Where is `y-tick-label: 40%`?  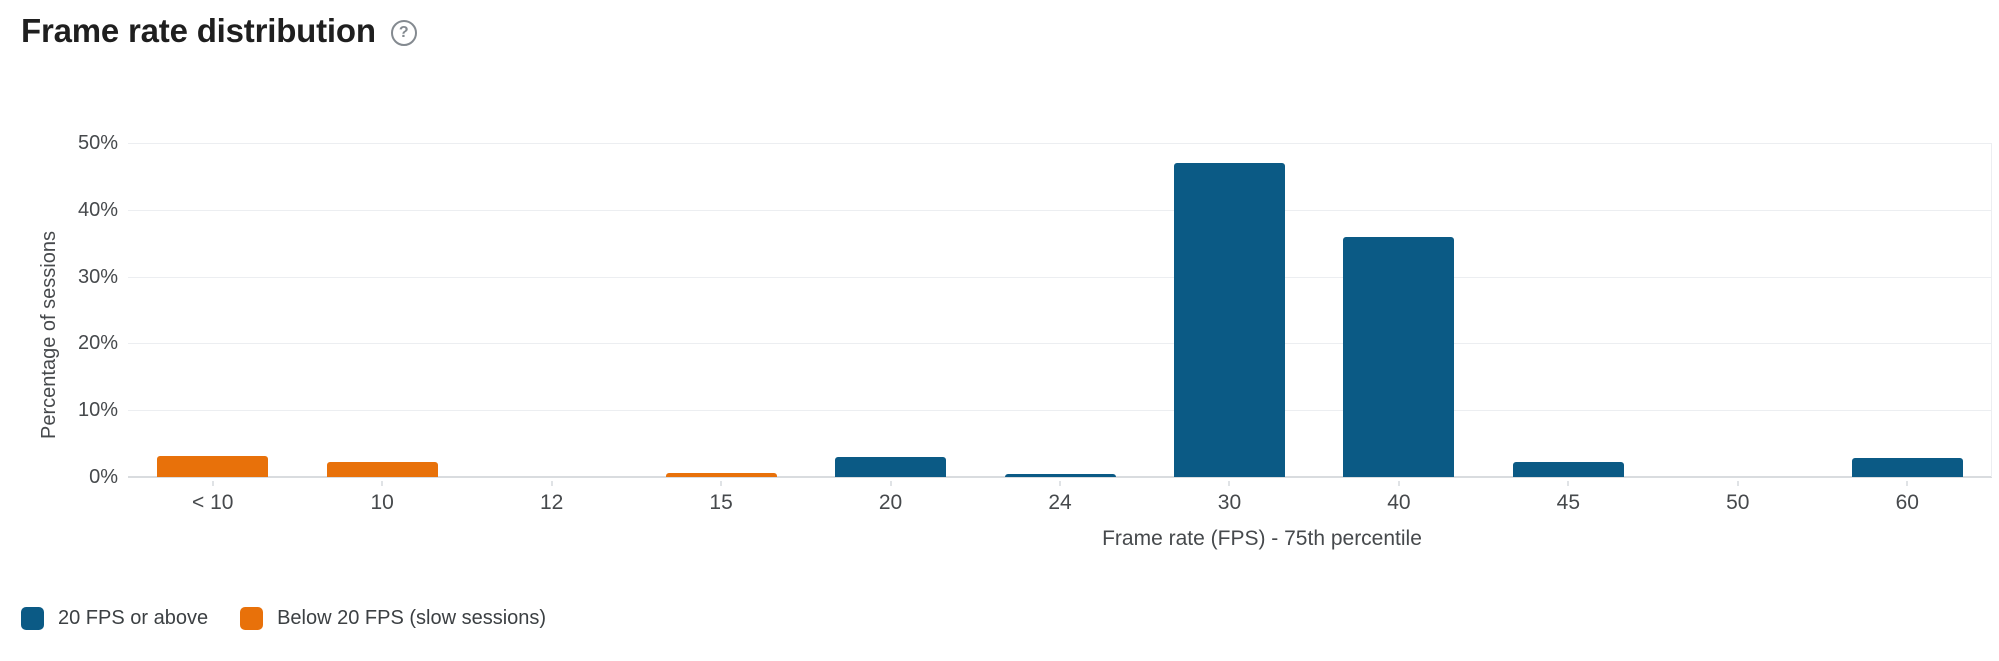 y-tick-label: 40% is located at coordinates (97, 209).